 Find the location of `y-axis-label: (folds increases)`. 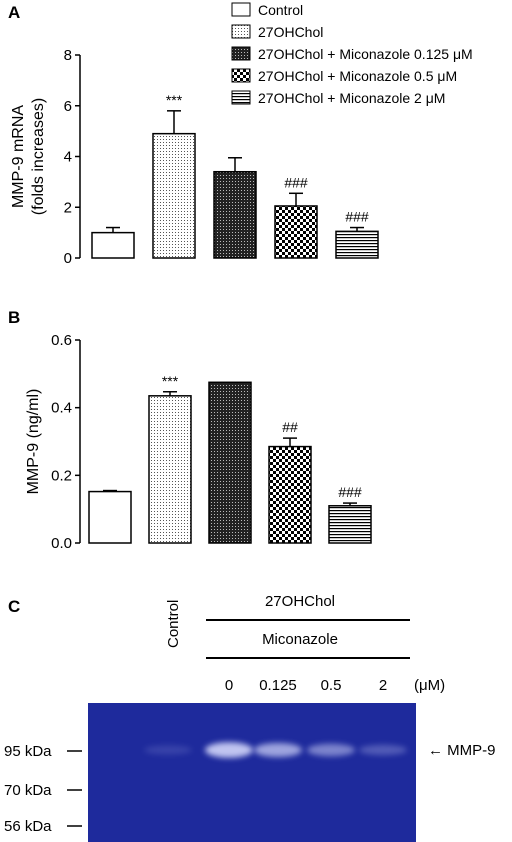

y-axis-label: (folds increases) is located at coordinates (38, 156).